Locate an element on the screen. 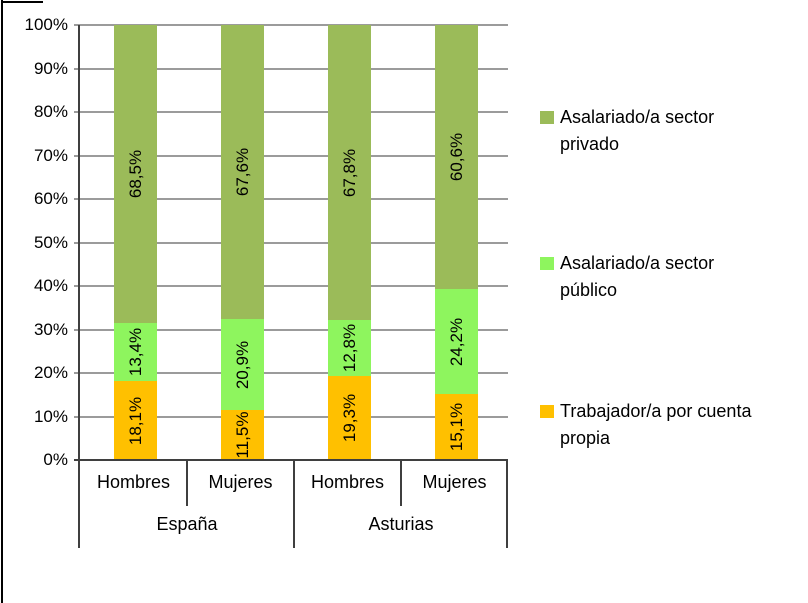 This screenshot has height=603, width=808. bar-segment-label: 12,8% is located at coordinates (349, 348).